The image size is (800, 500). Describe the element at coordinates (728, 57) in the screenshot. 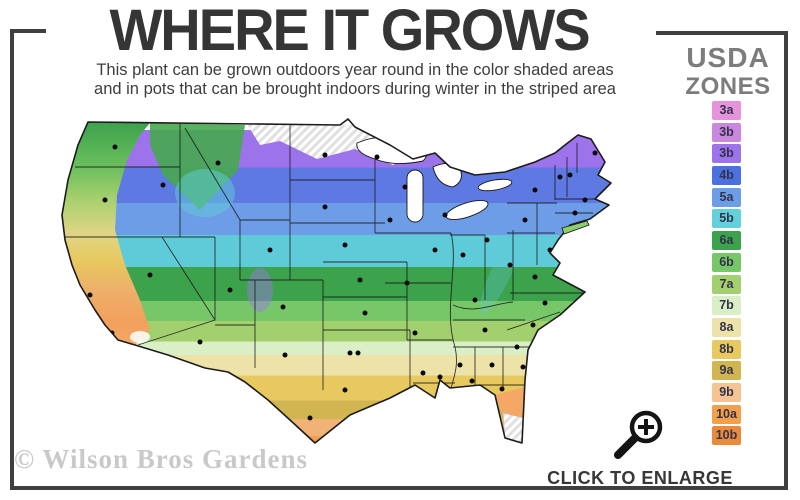

I see `legend-title-usda: USDA` at that location.